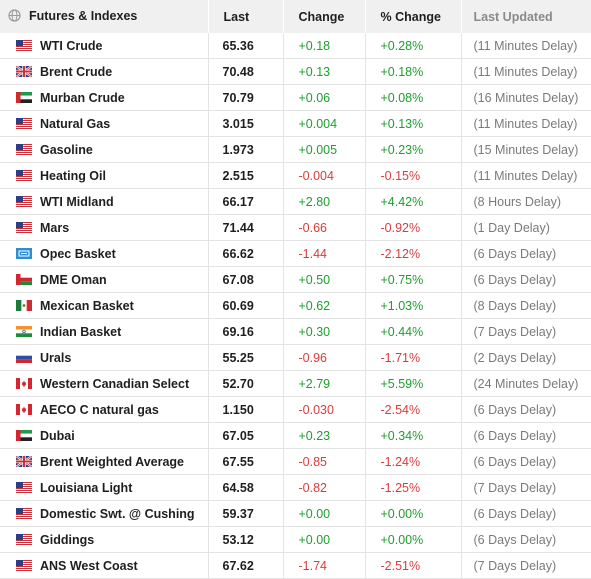  I want to click on header-change: Change, so click(324, 16).